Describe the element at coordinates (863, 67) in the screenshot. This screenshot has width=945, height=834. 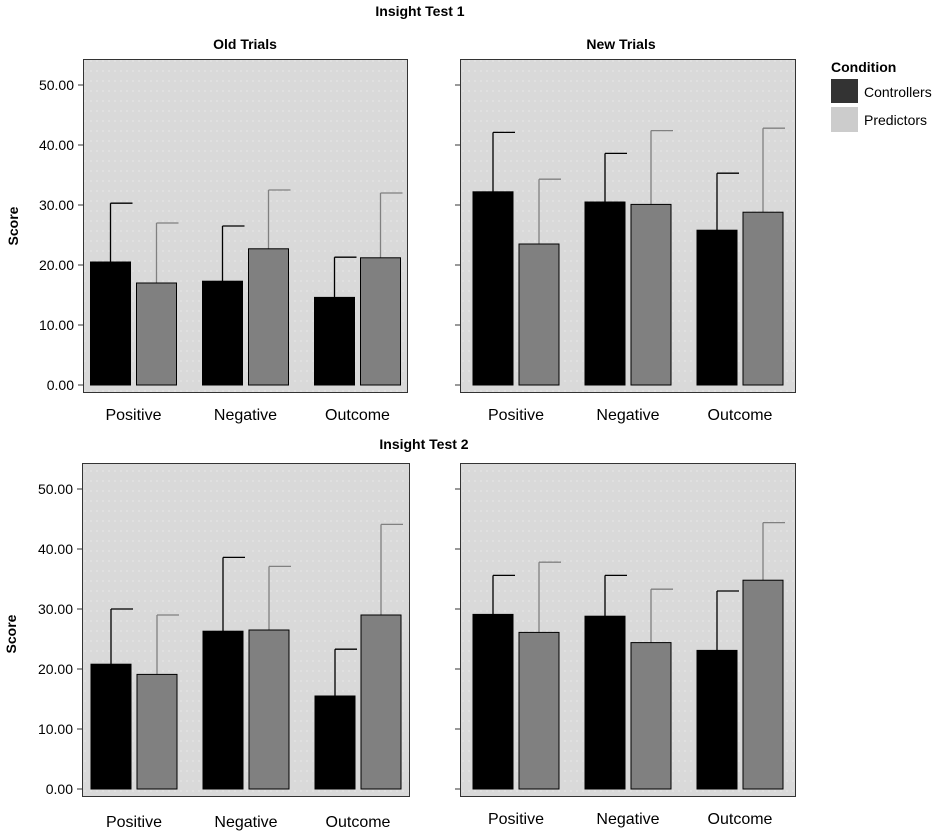
I see `legend-title: Condition` at that location.